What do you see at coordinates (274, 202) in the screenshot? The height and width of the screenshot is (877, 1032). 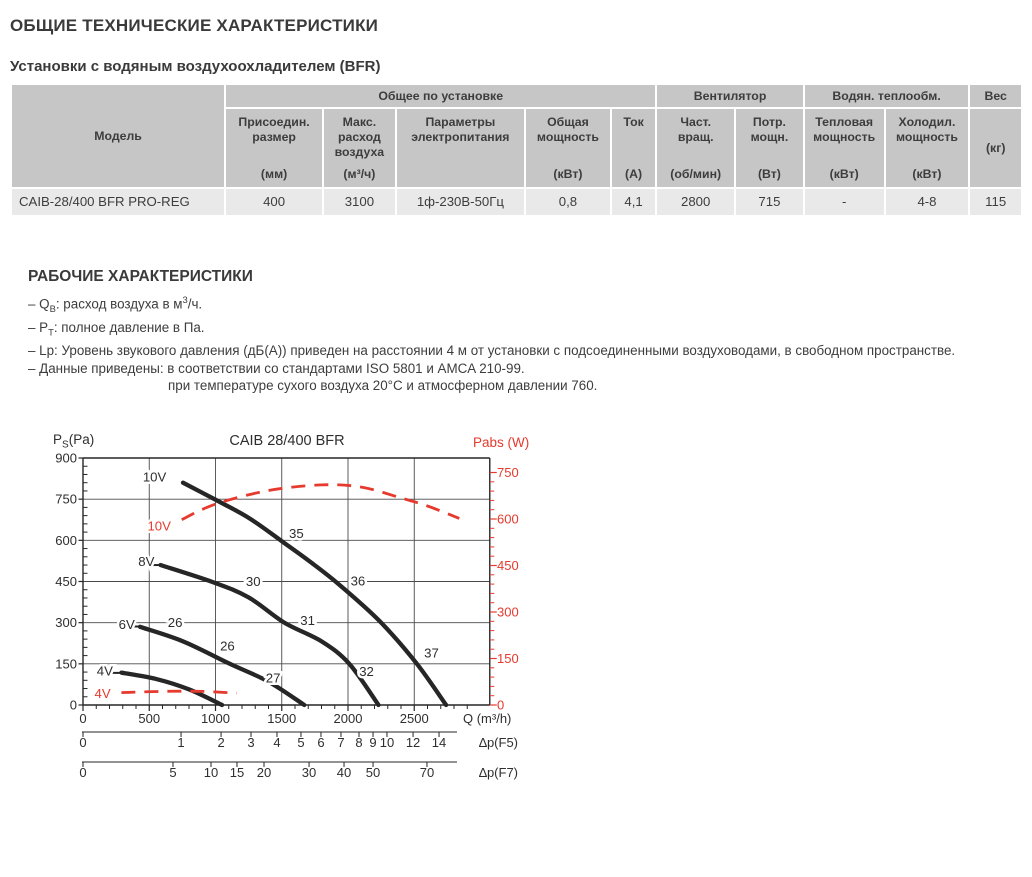 I see `spec-value: 400` at bounding box center [274, 202].